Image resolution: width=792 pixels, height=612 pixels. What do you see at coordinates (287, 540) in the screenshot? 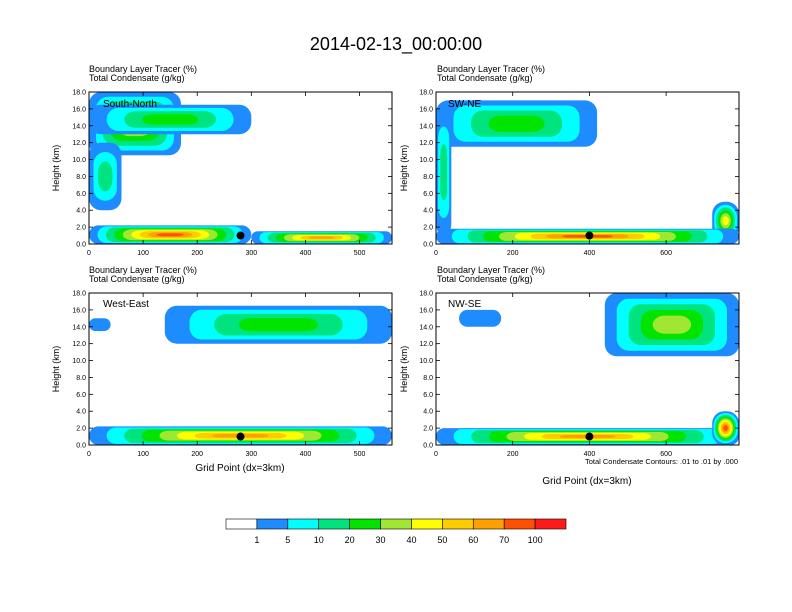
I see `colorbar-label: 5` at bounding box center [287, 540].